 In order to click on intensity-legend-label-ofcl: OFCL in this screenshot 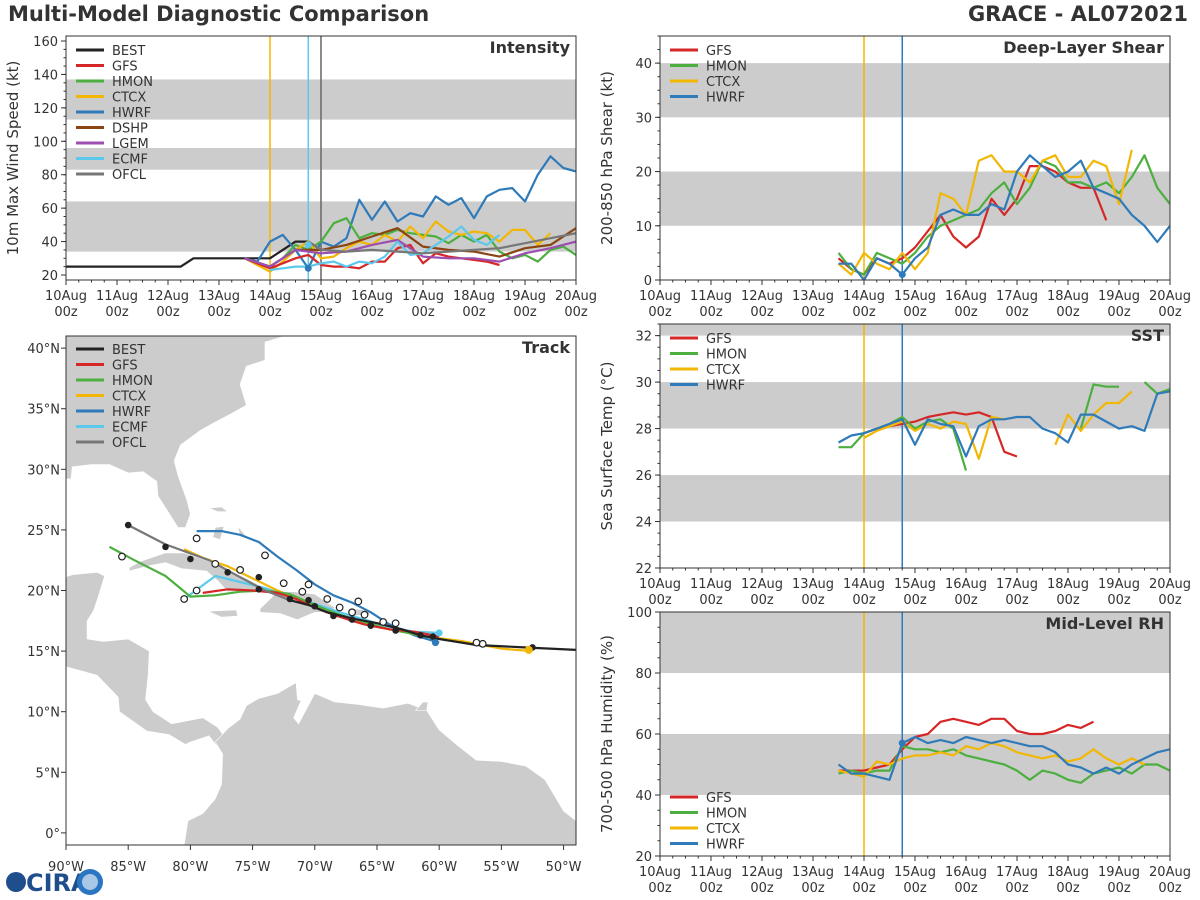, I will do `click(129, 175)`.